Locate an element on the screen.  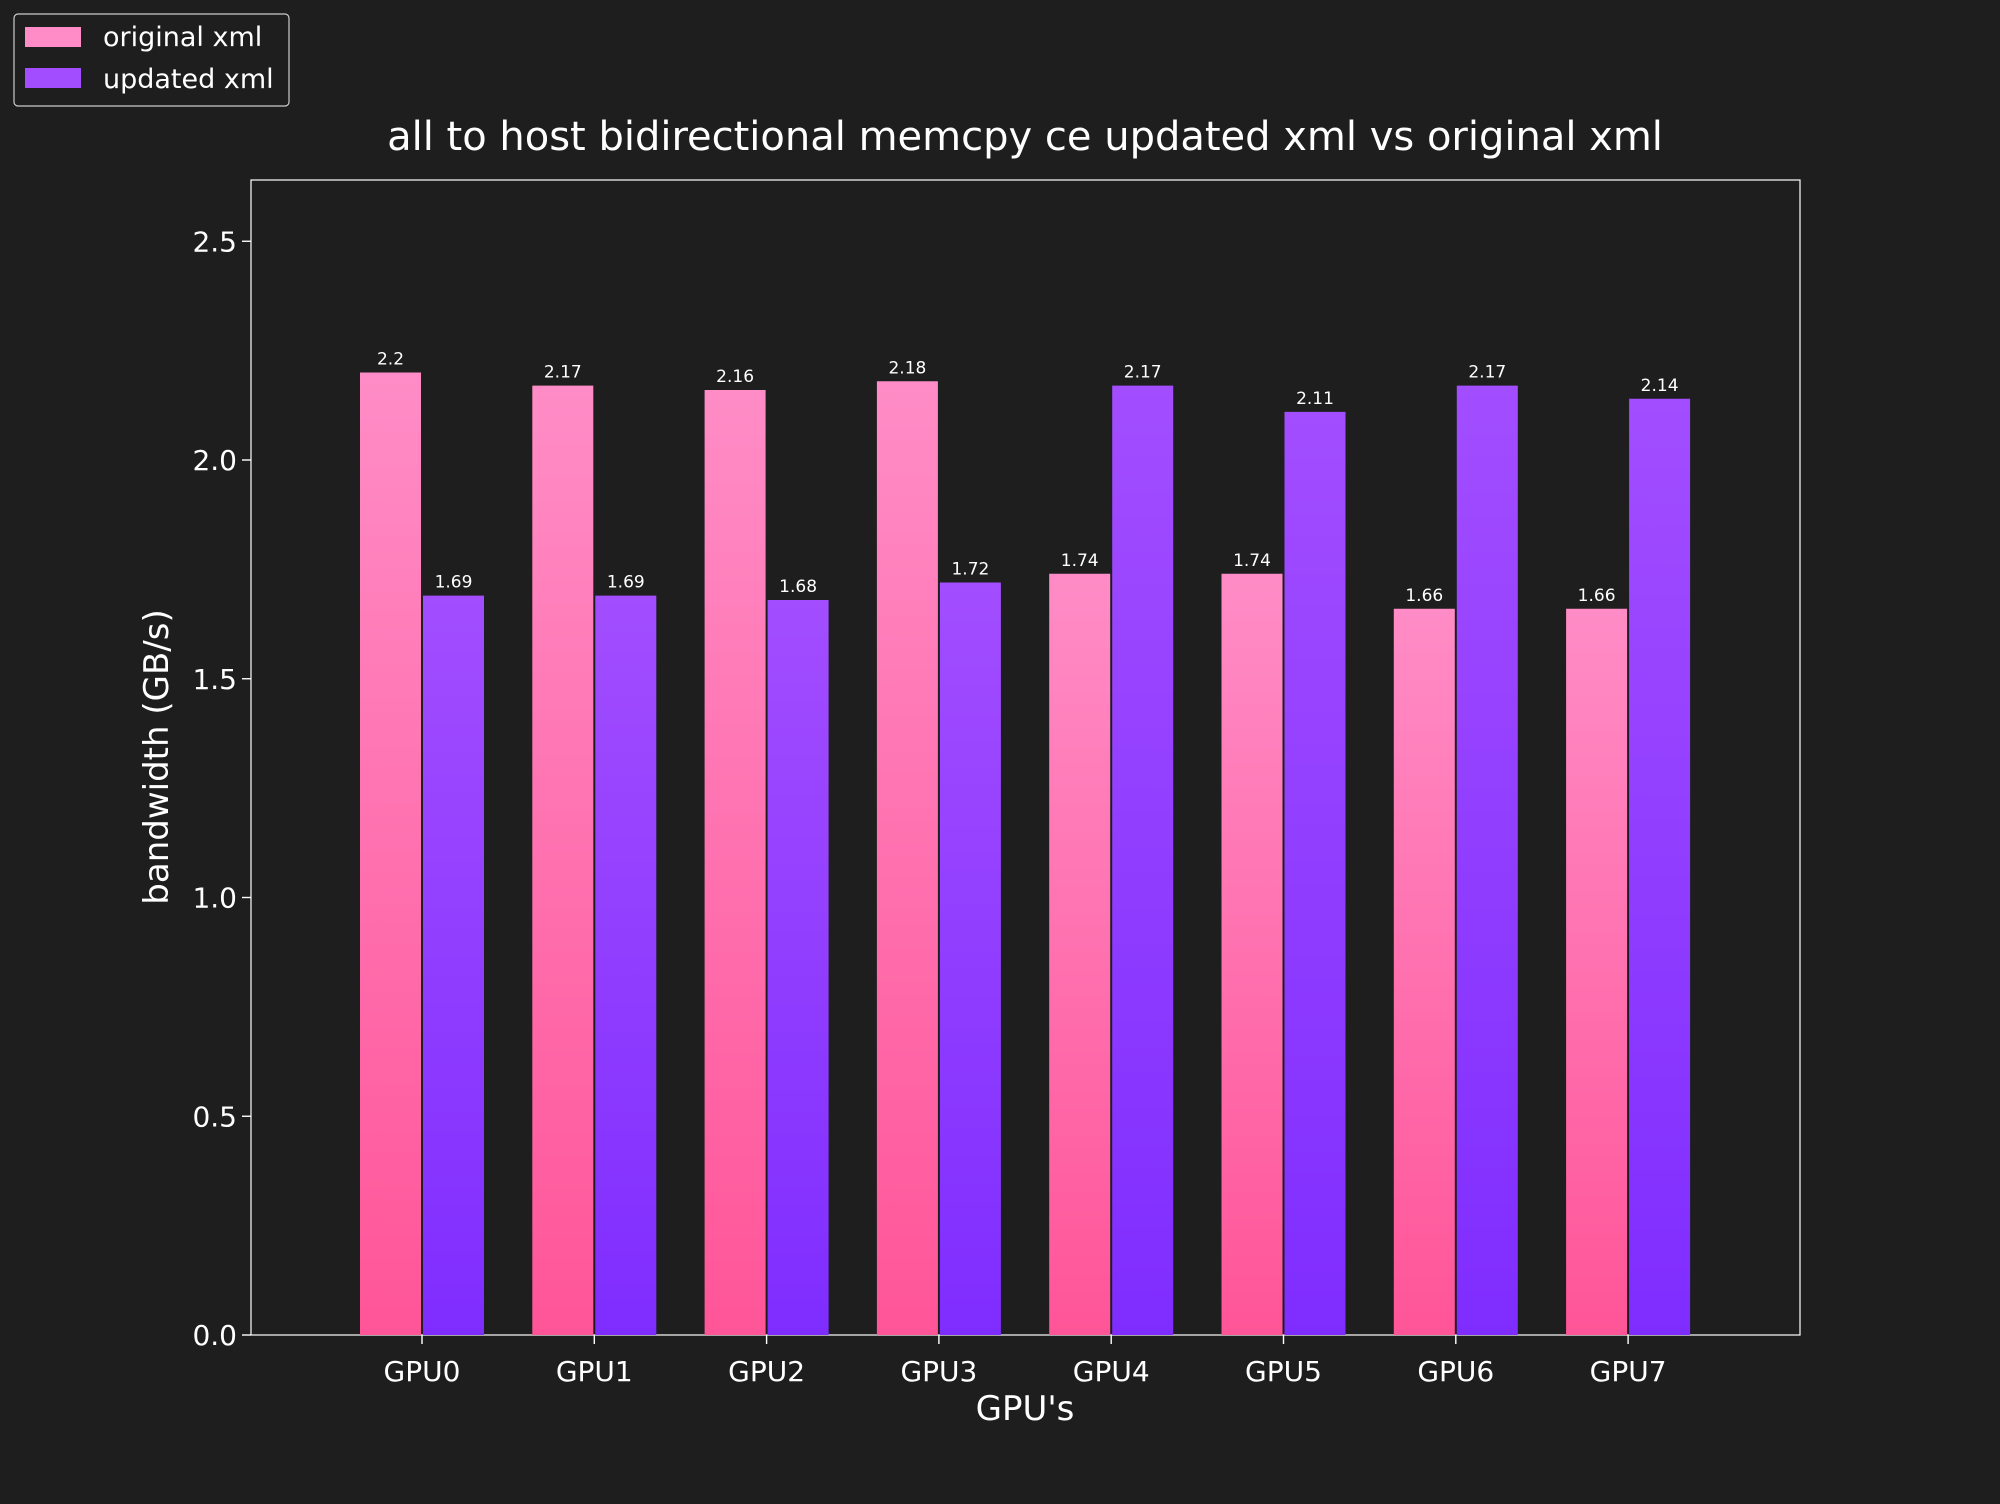
y-tick-label: 1.5 is located at coordinates (214, 679).